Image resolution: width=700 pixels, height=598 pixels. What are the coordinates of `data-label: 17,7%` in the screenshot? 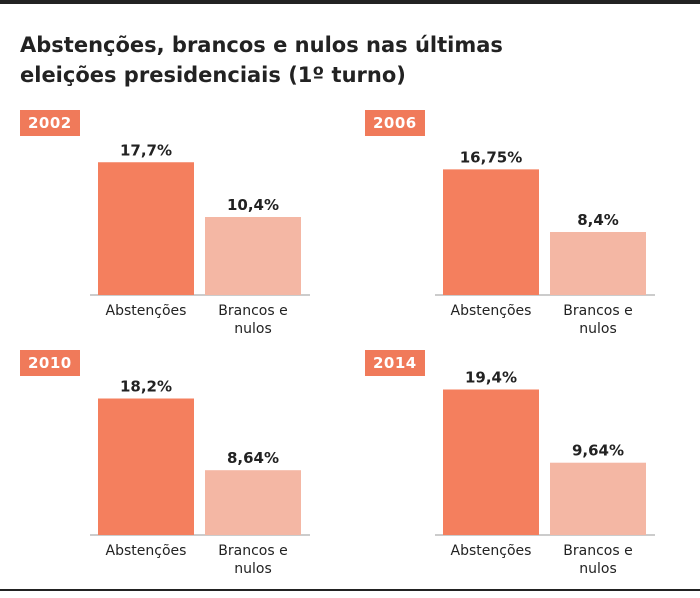 It's located at (146, 150).